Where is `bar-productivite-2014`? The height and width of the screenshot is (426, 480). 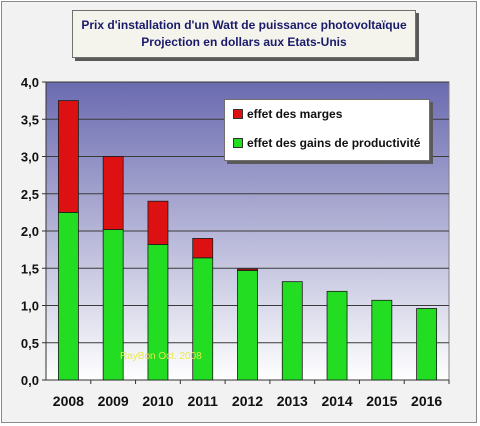 bar-productivite-2014 is located at coordinates (337, 335).